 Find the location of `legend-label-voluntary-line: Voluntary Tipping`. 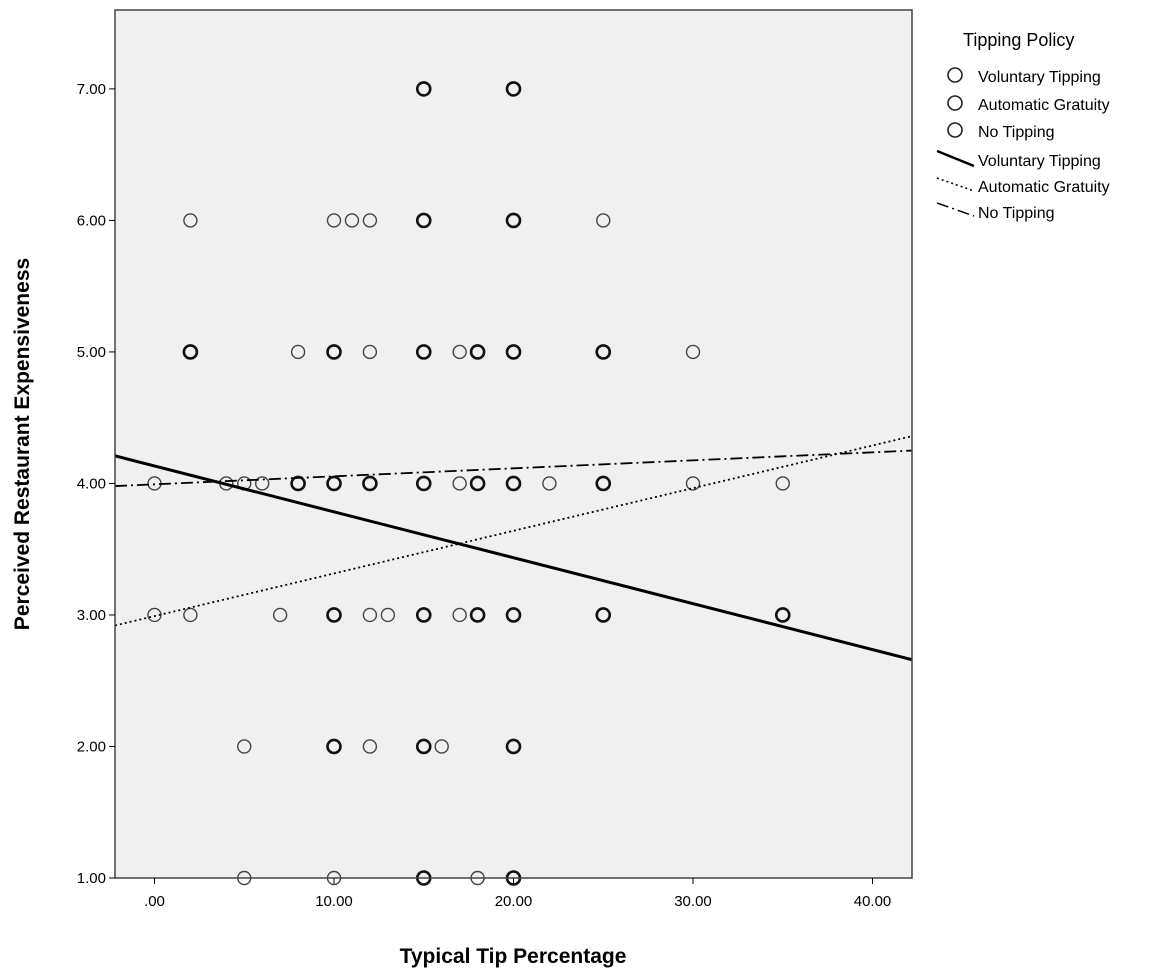

legend-label-voluntary-line: Voluntary Tipping is located at coordinates (1039, 161).